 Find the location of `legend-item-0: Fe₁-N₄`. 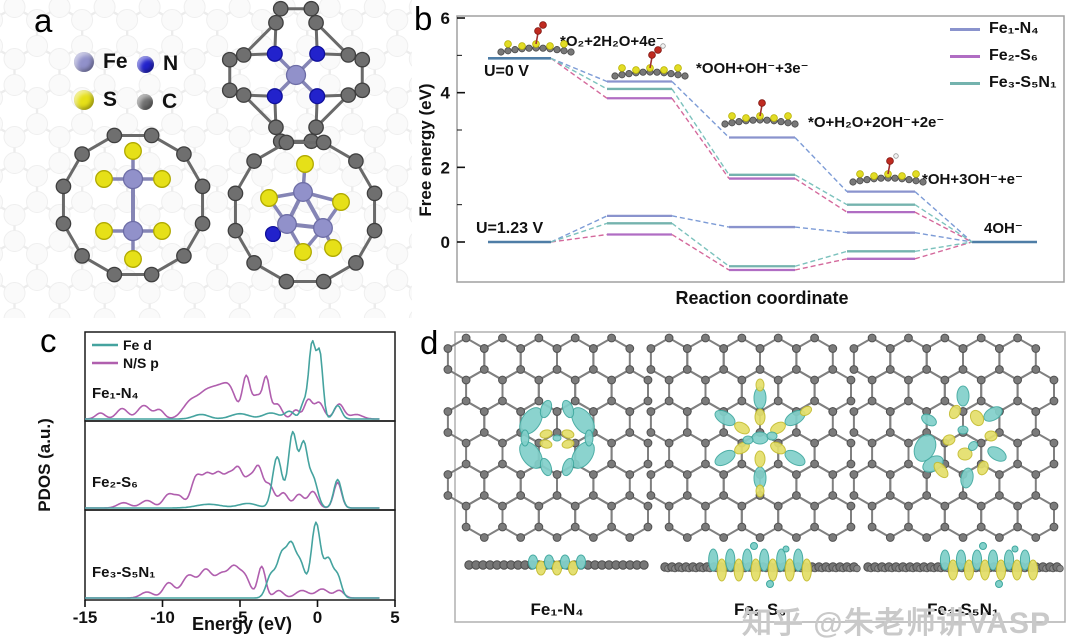

legend-item-0: Fe₁-N₄ is located at coordinates (1003, 29).